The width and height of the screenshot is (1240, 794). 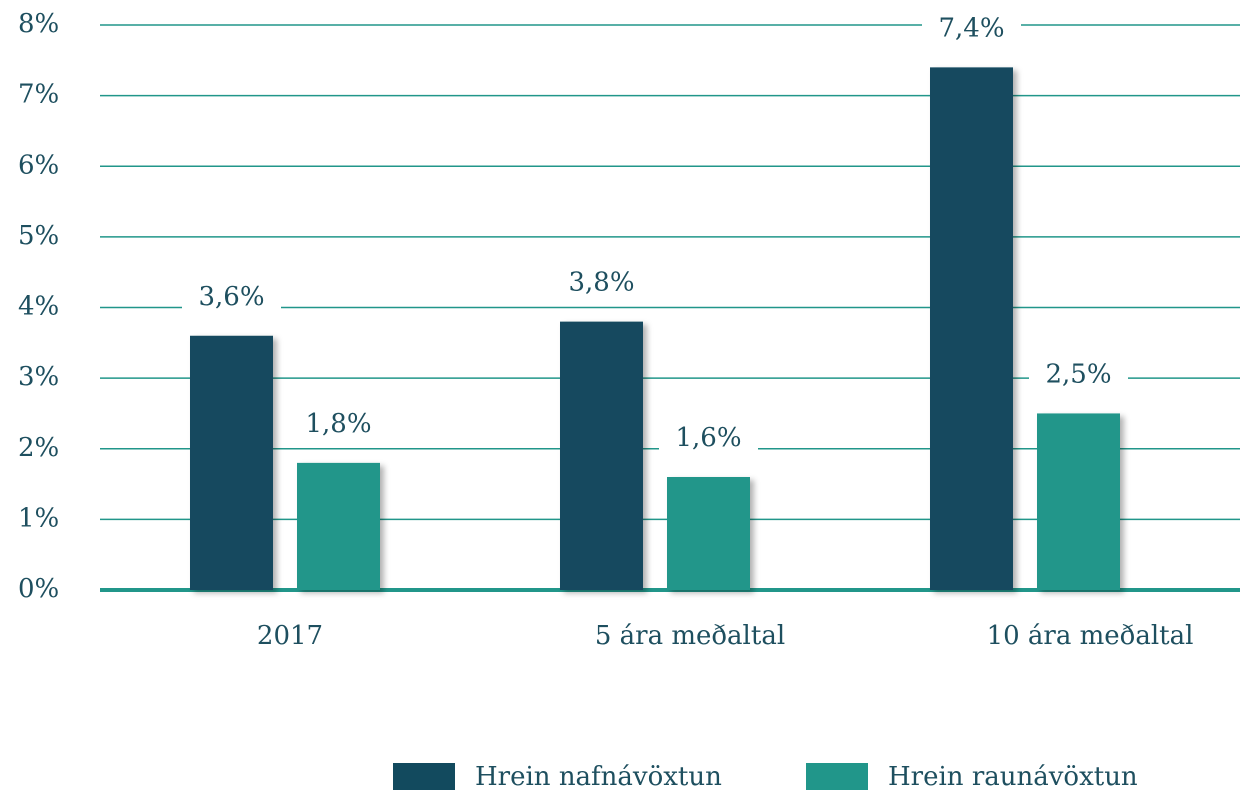 I want to click on value-label: 7,4%, so click(x=971, y=28).